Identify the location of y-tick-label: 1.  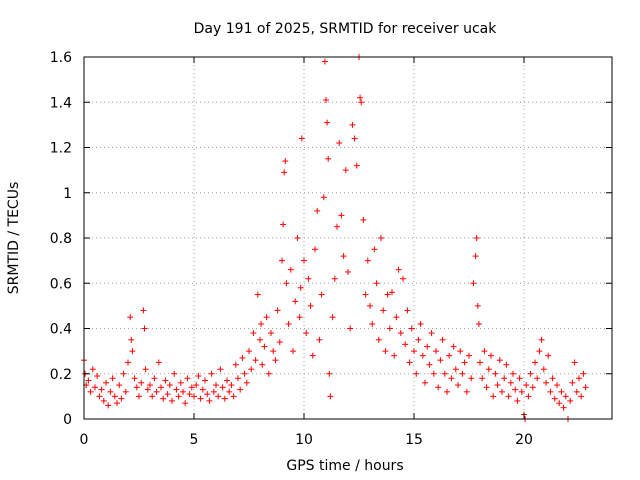
(67, 194).